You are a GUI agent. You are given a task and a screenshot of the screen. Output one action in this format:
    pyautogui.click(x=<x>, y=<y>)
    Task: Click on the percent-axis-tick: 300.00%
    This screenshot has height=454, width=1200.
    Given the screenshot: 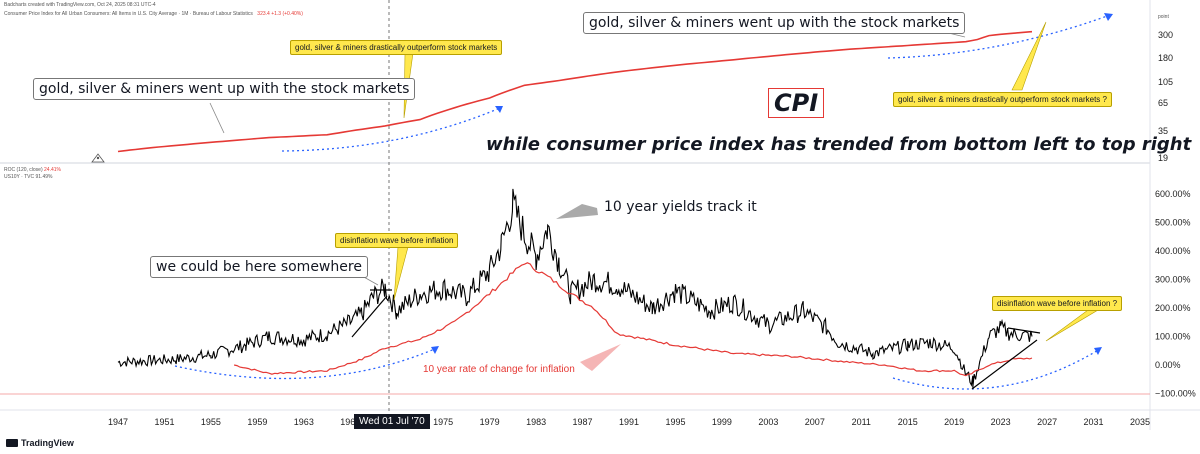 What is the action you would take?
    pyautogui.click(x=1173, y=280)
    